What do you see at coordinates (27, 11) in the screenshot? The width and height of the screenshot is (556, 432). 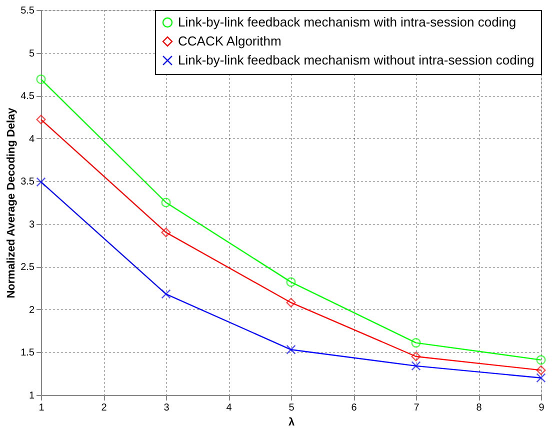 I see `y-tick-label: 5.5` at bounding box center [27, 11].